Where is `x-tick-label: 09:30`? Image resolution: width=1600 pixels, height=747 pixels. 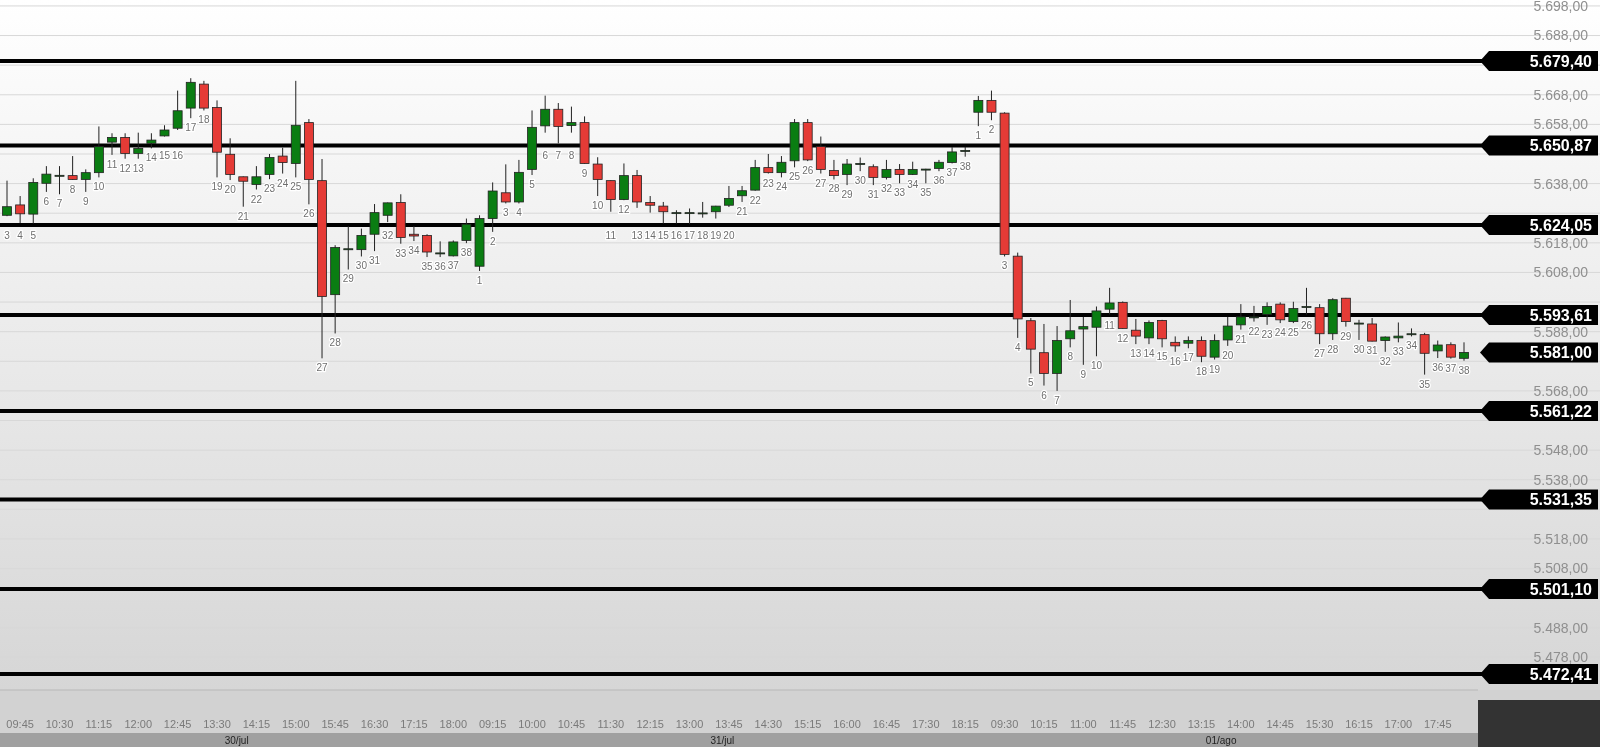
x-tick-label: 09:30 is located at coordinates (1004, 723).